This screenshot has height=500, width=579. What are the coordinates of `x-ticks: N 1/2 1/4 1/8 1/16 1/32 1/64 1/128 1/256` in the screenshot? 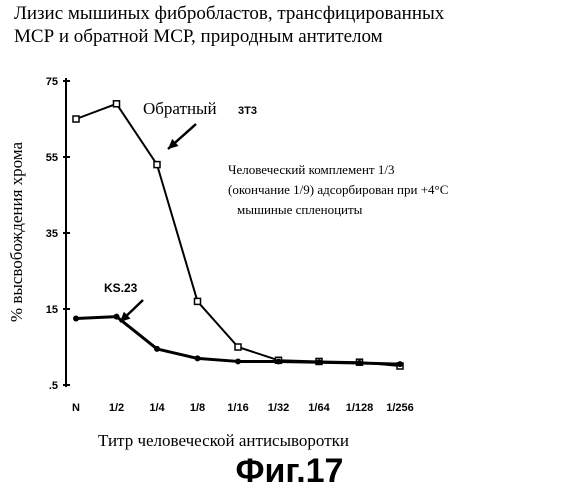 It's located at (243, 408).